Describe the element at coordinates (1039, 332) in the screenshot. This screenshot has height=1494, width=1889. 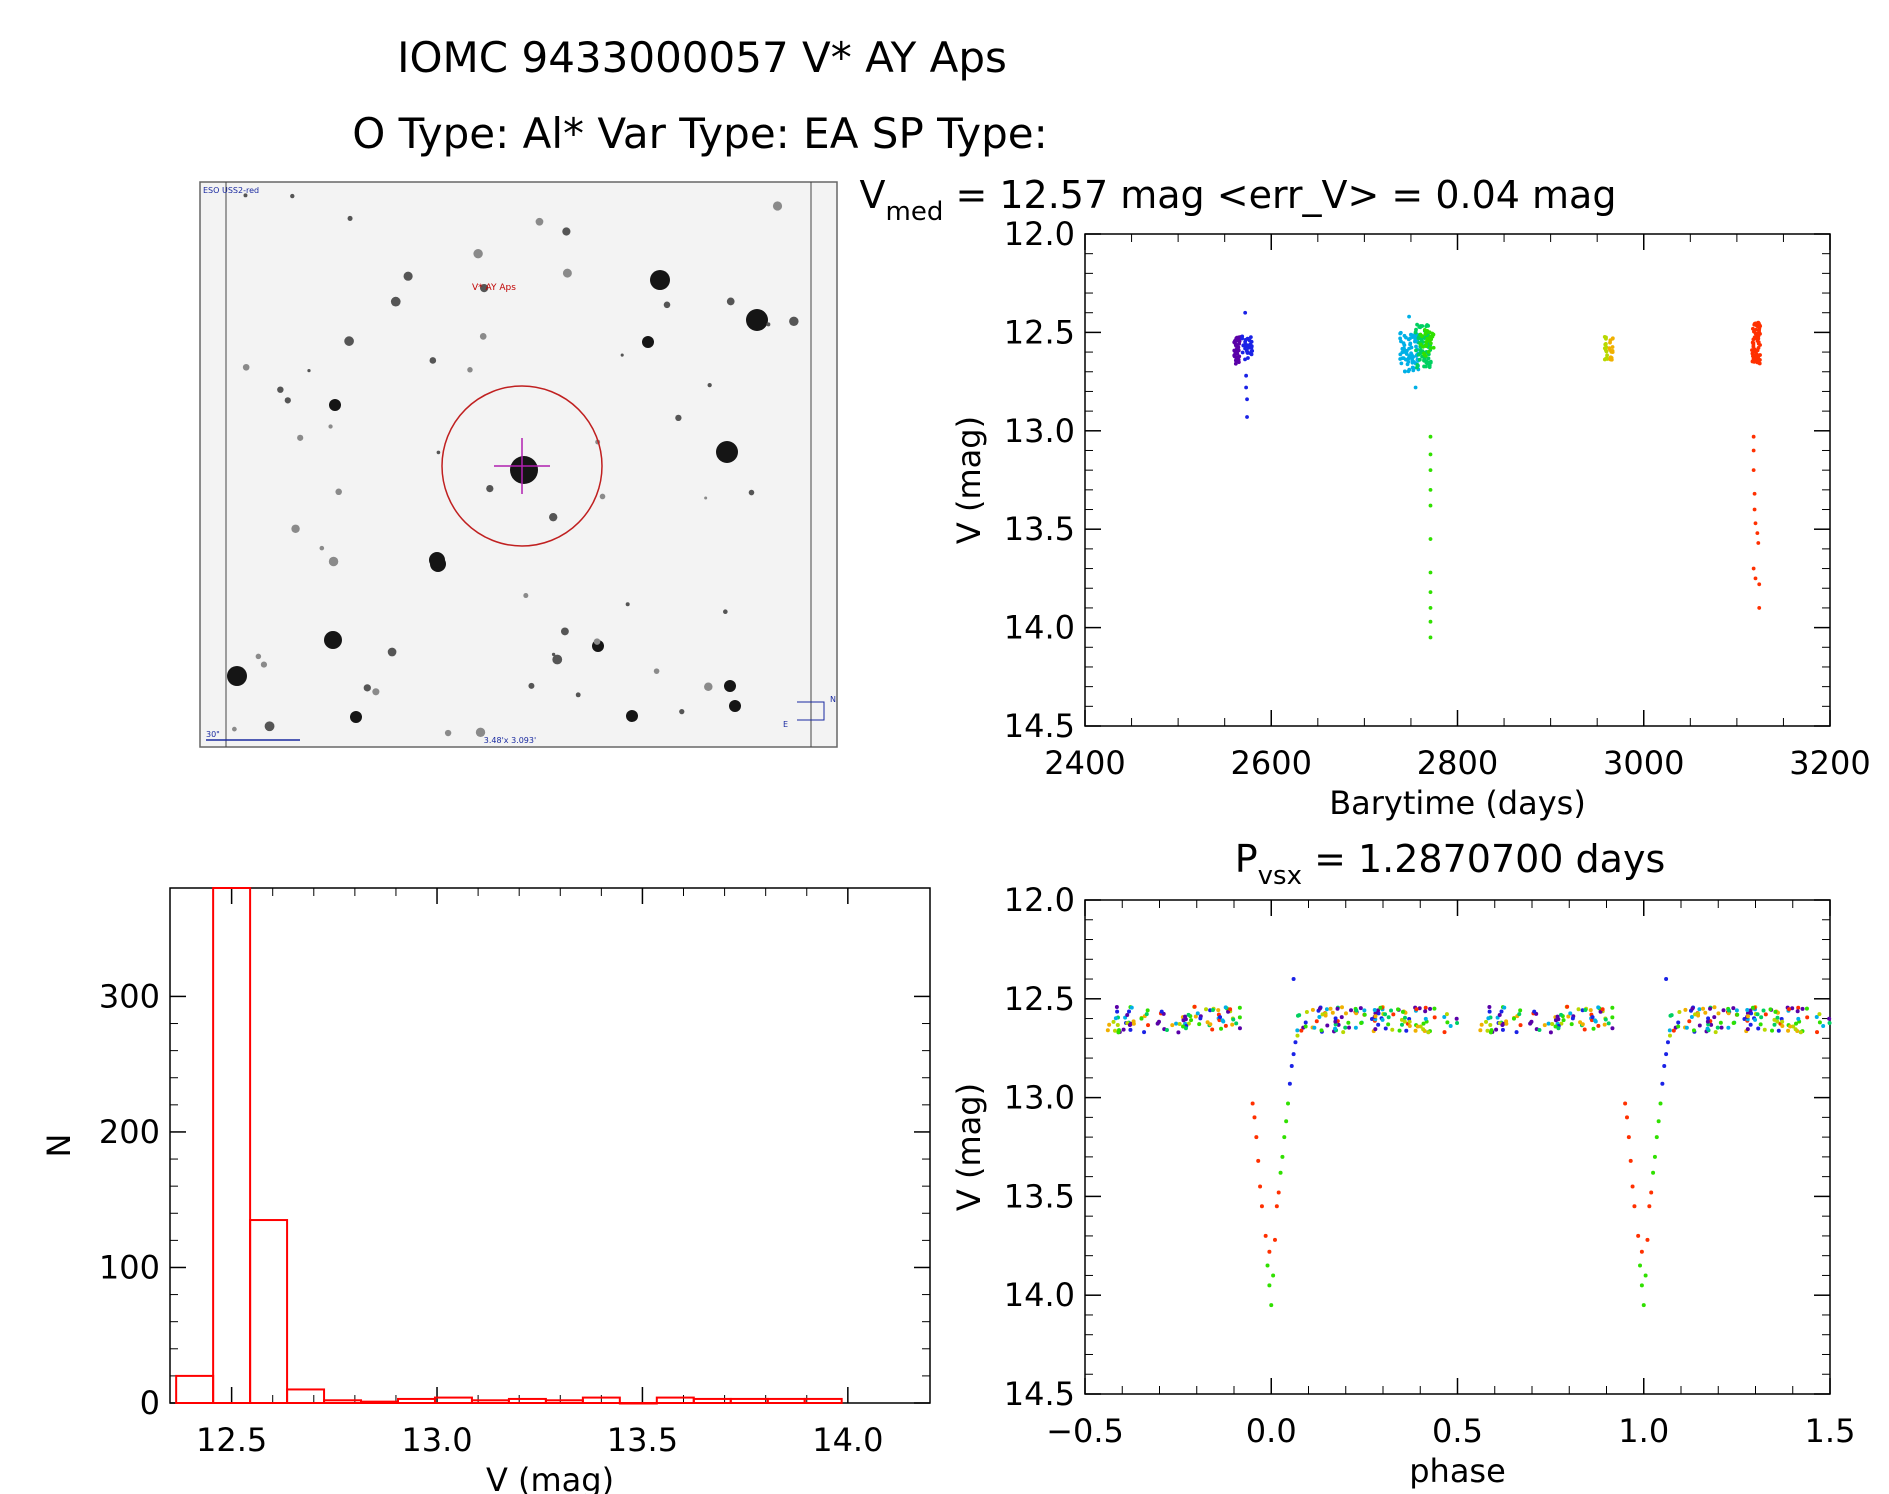
I see `y-tick-label: 12.5` at that location.